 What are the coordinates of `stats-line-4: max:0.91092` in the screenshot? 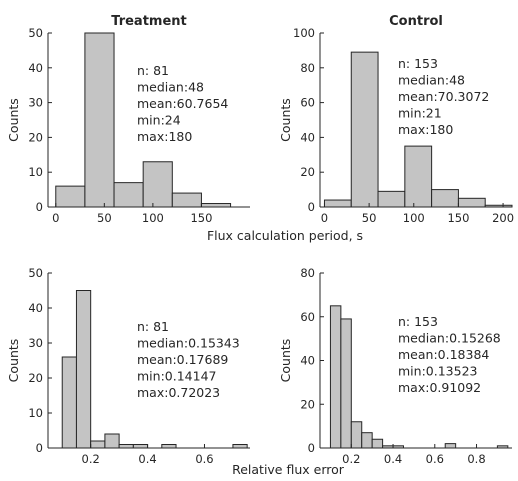 It's located at (439, 387).